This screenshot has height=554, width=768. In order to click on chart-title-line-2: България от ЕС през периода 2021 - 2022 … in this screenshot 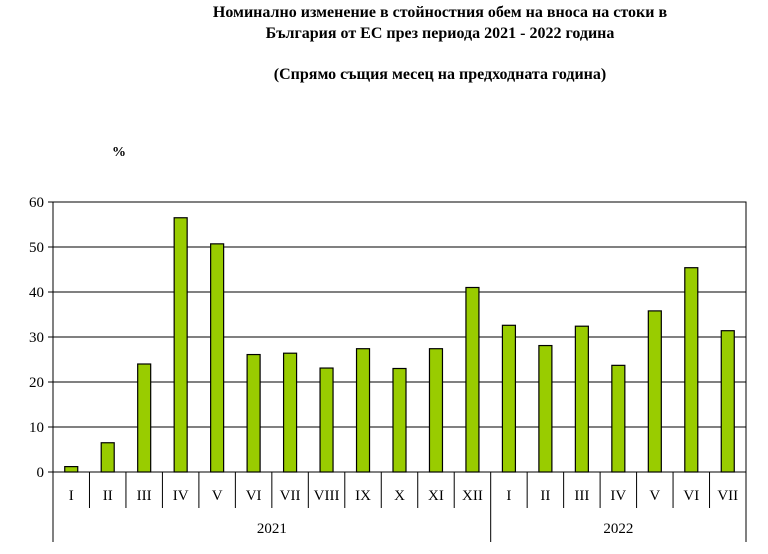, I will do `click(440, 33)`.